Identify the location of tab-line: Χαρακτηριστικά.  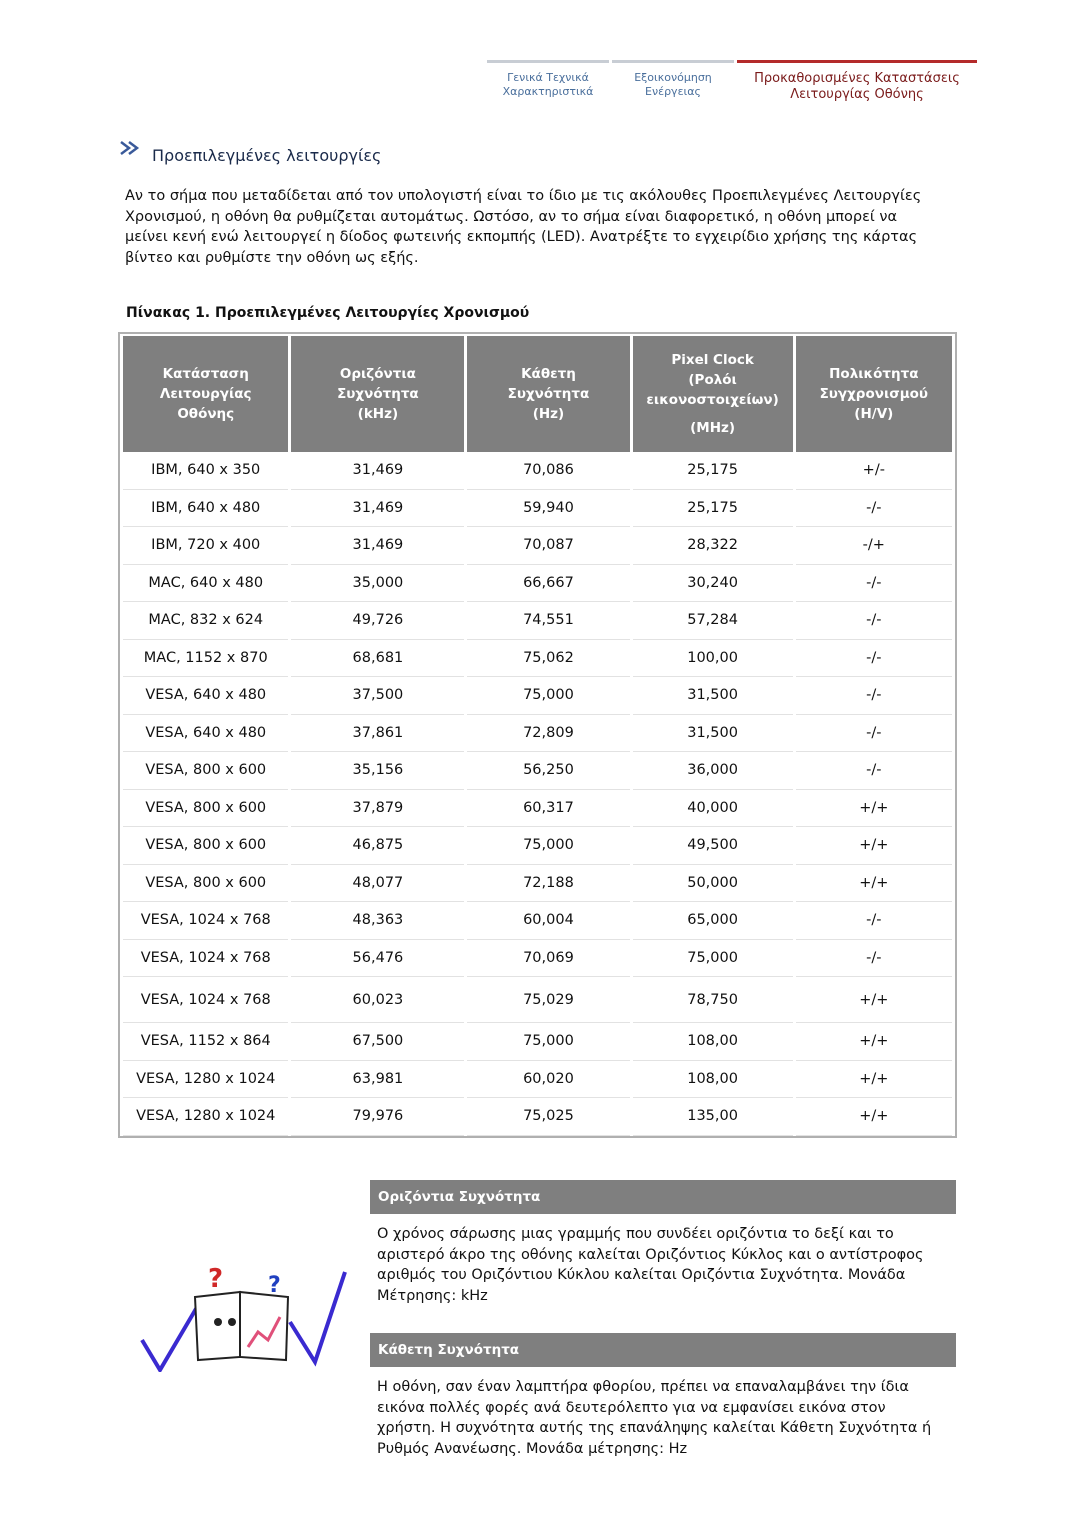
(548, 91).